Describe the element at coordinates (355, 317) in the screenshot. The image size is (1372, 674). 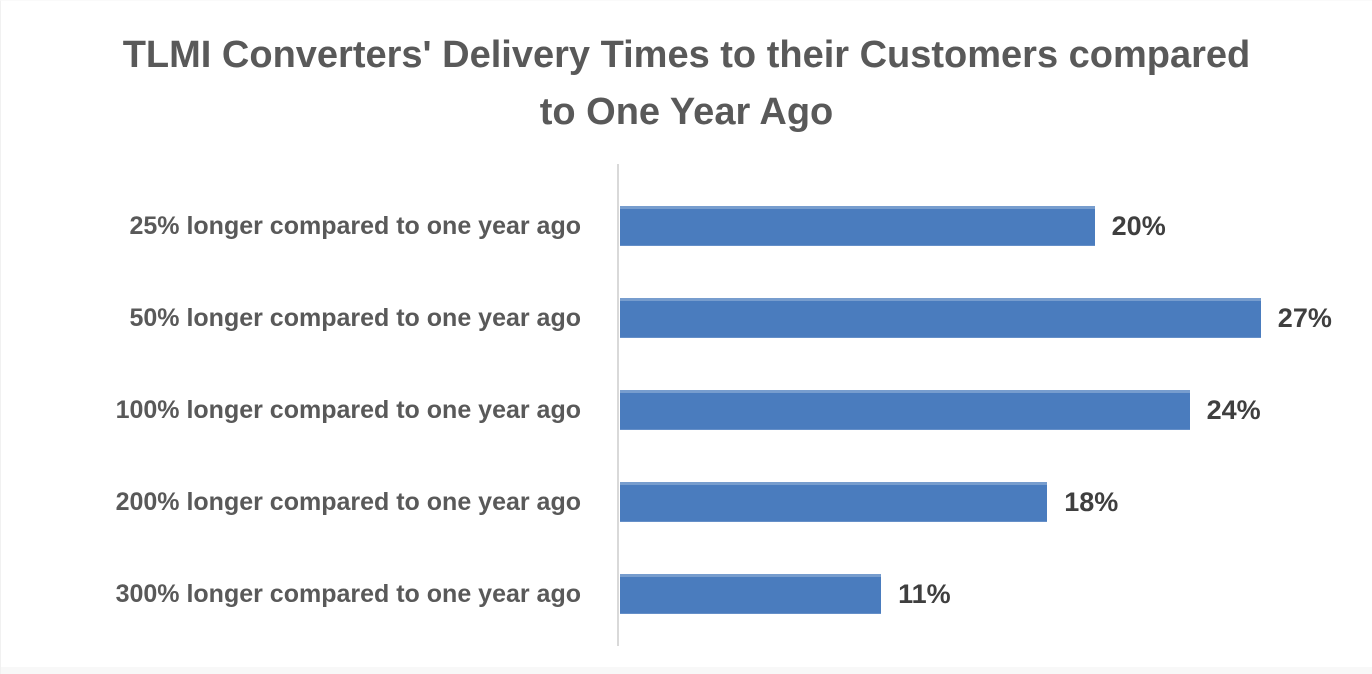
I see `category-label: 50% longer compared to one year ago` at that location.